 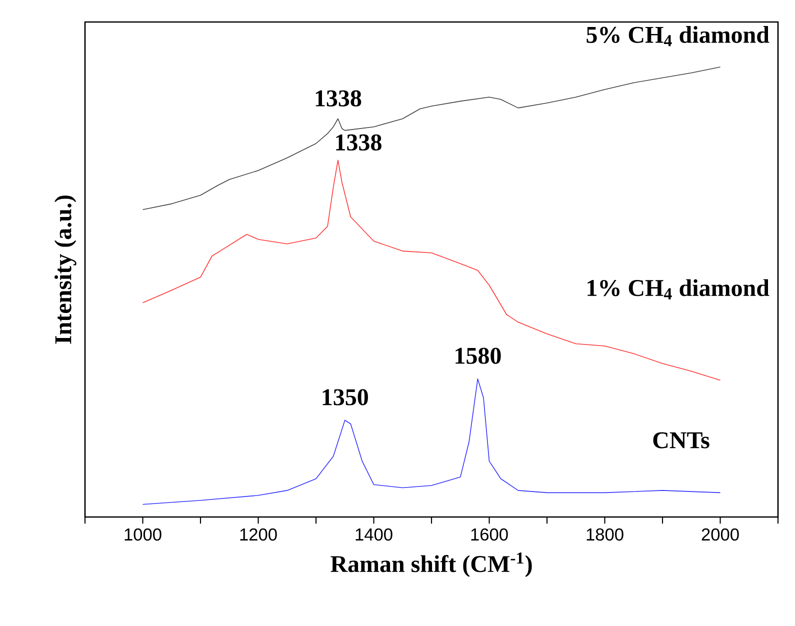 What do you see at coordinates (143, 534) in the screenshot?
I see `x-tick-label: 1000` at bounding box center [143, 534].